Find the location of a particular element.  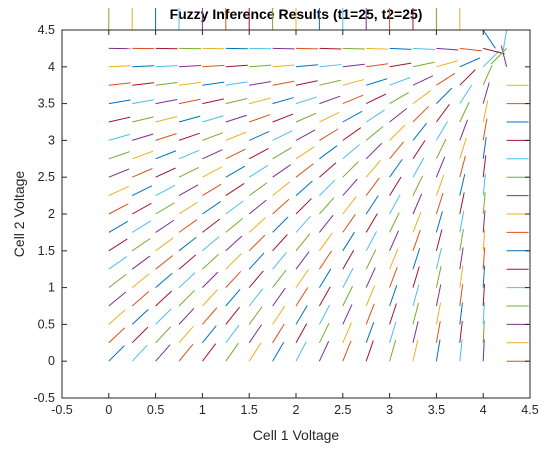

x-tick-label: 1.5 is located at coordinates (249, 410).